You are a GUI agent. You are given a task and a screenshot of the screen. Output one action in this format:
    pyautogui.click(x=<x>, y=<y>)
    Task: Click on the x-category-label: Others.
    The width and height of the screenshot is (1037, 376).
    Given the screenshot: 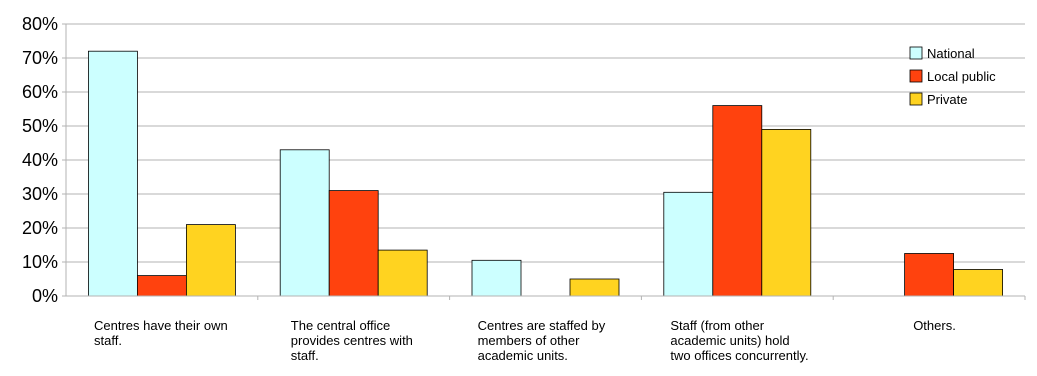 What is the action you would take?
    pyautogui.click(x=934, y=325)
    